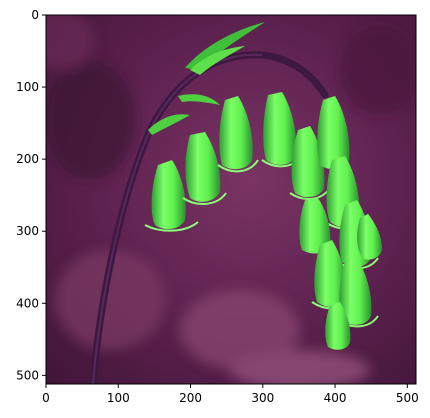 This screenshot has width=430, height=418. I want to click on y-tick-label: 200, so click(27, 159).